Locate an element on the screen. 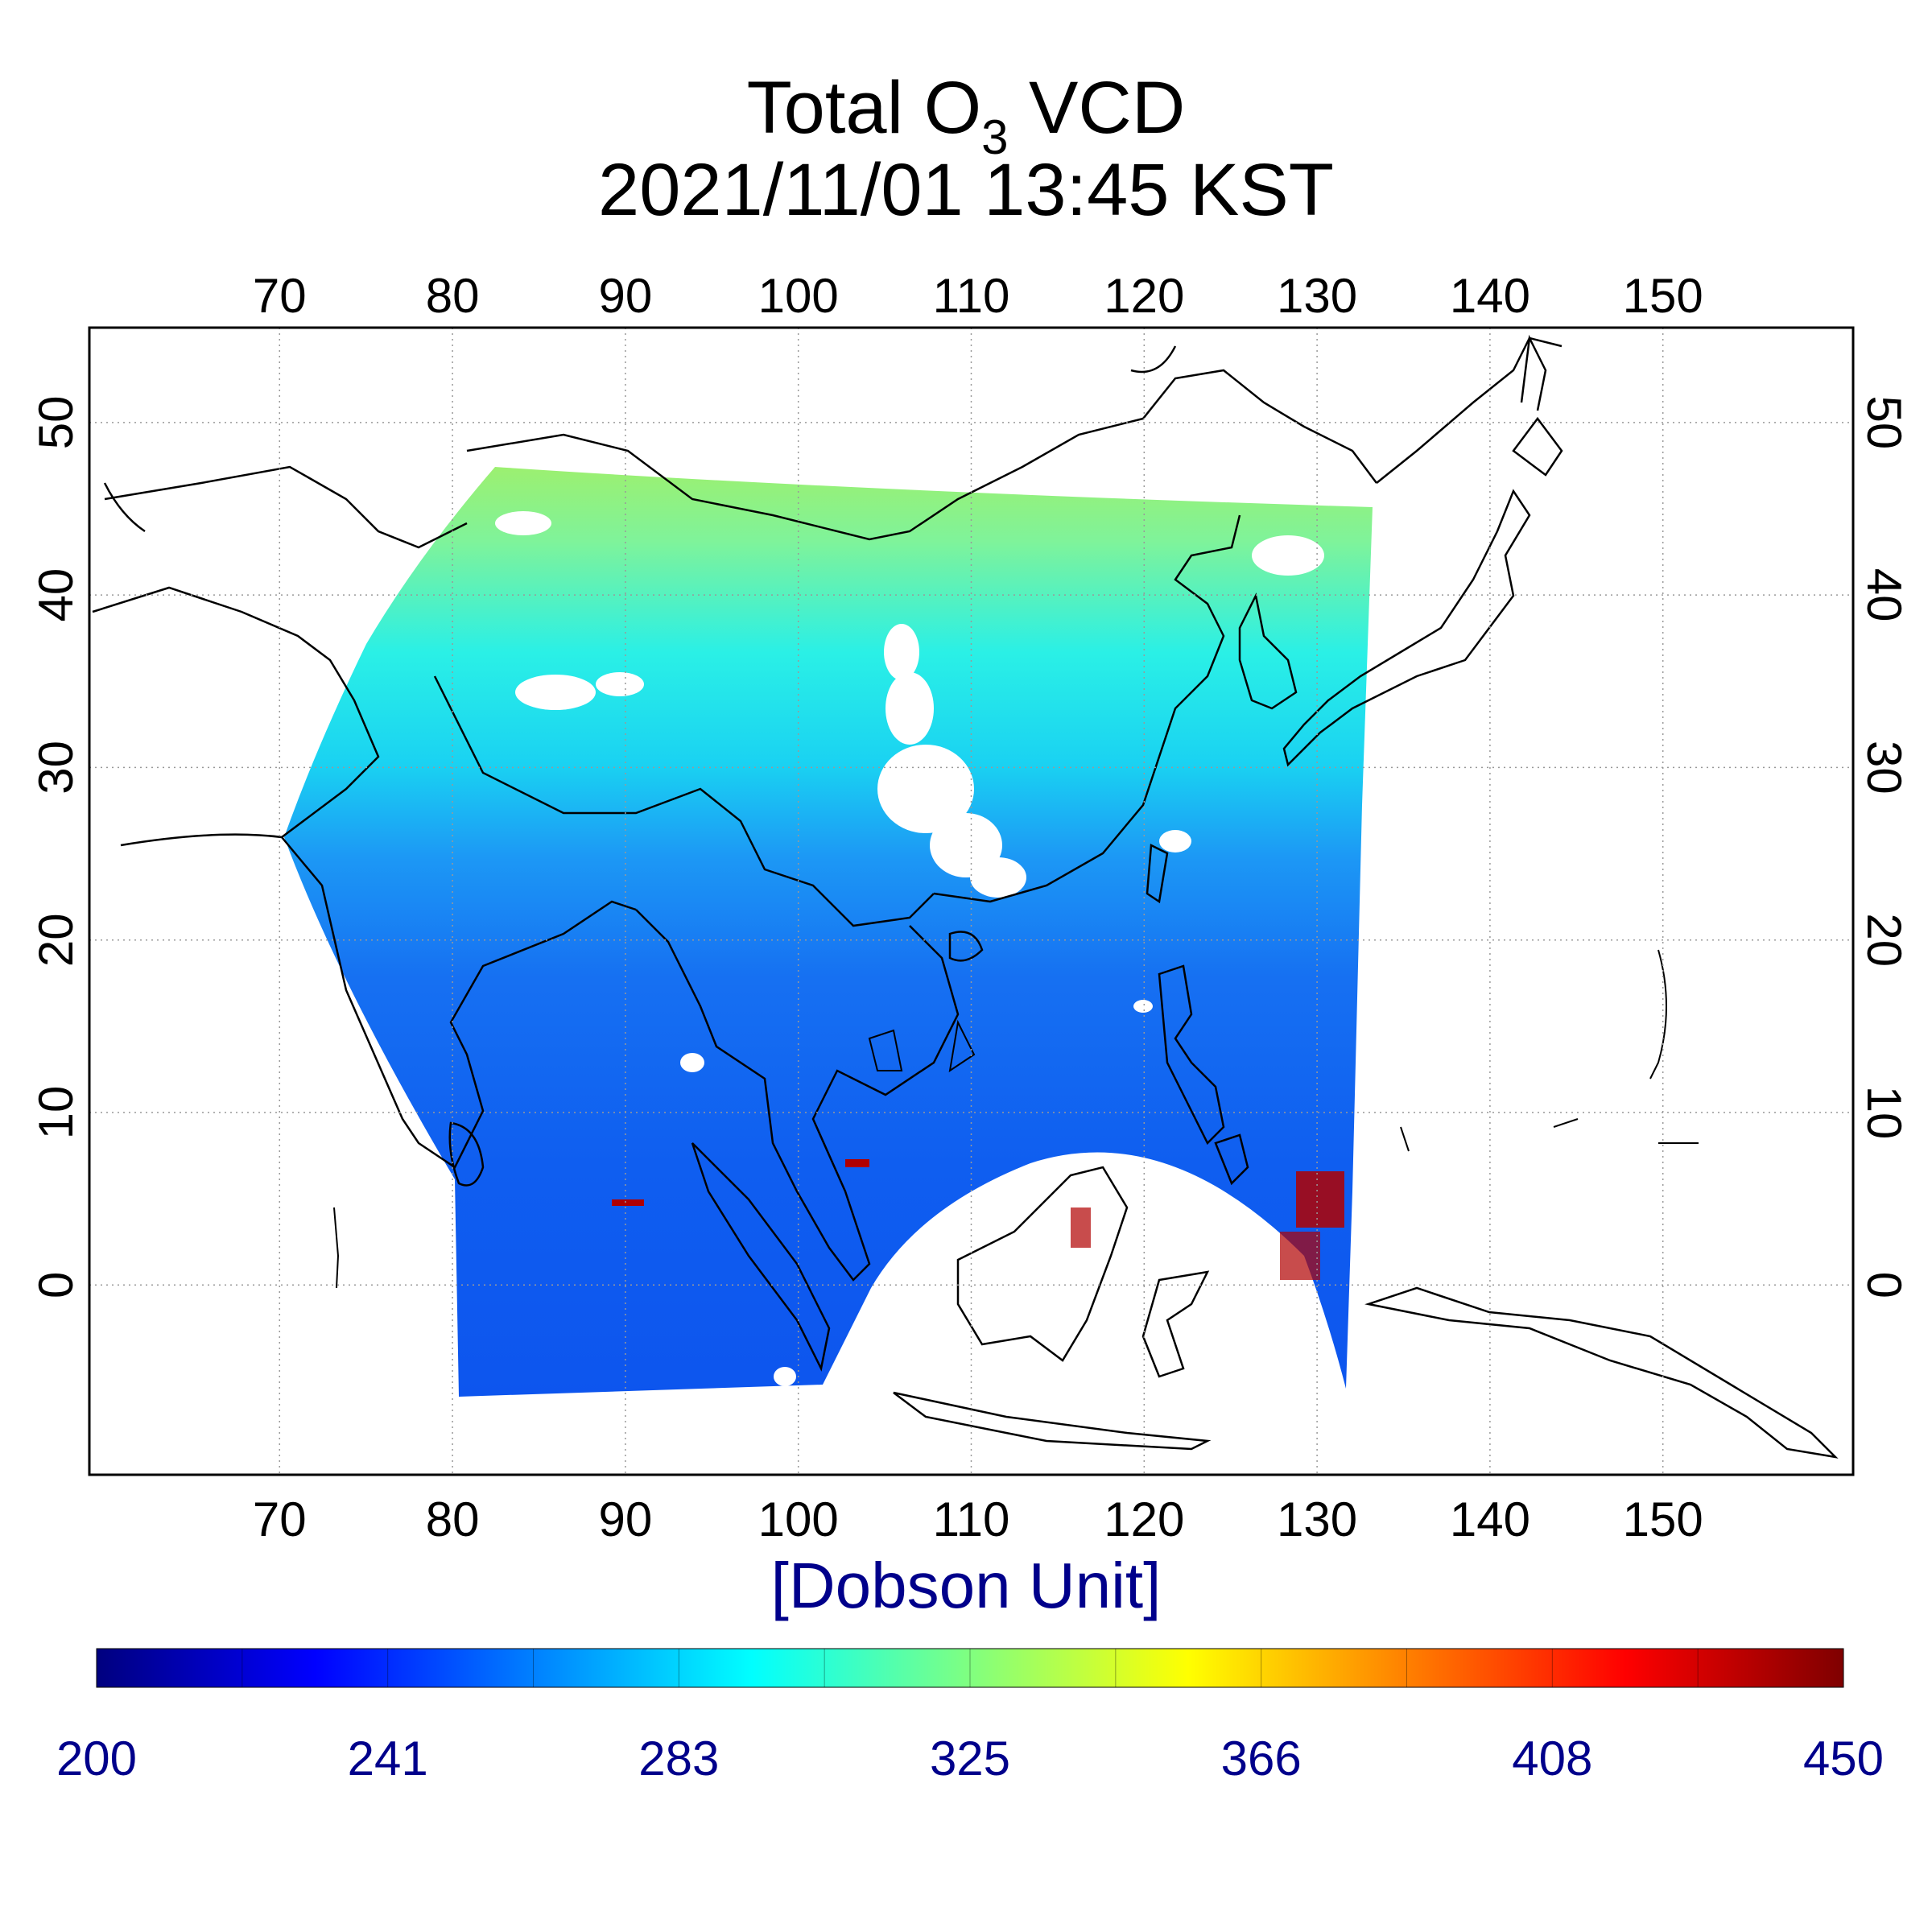 The height and width of the screenshot is (1932, 1932). colorbar-tick-label: 325 is located at coordinates (970, 1758).